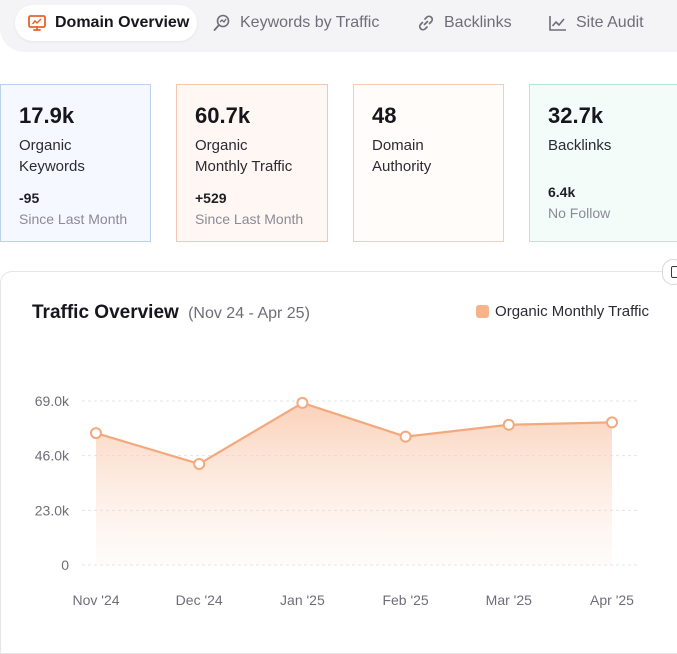  I want to click on tab-label: Site Audit, so click(610, 22).